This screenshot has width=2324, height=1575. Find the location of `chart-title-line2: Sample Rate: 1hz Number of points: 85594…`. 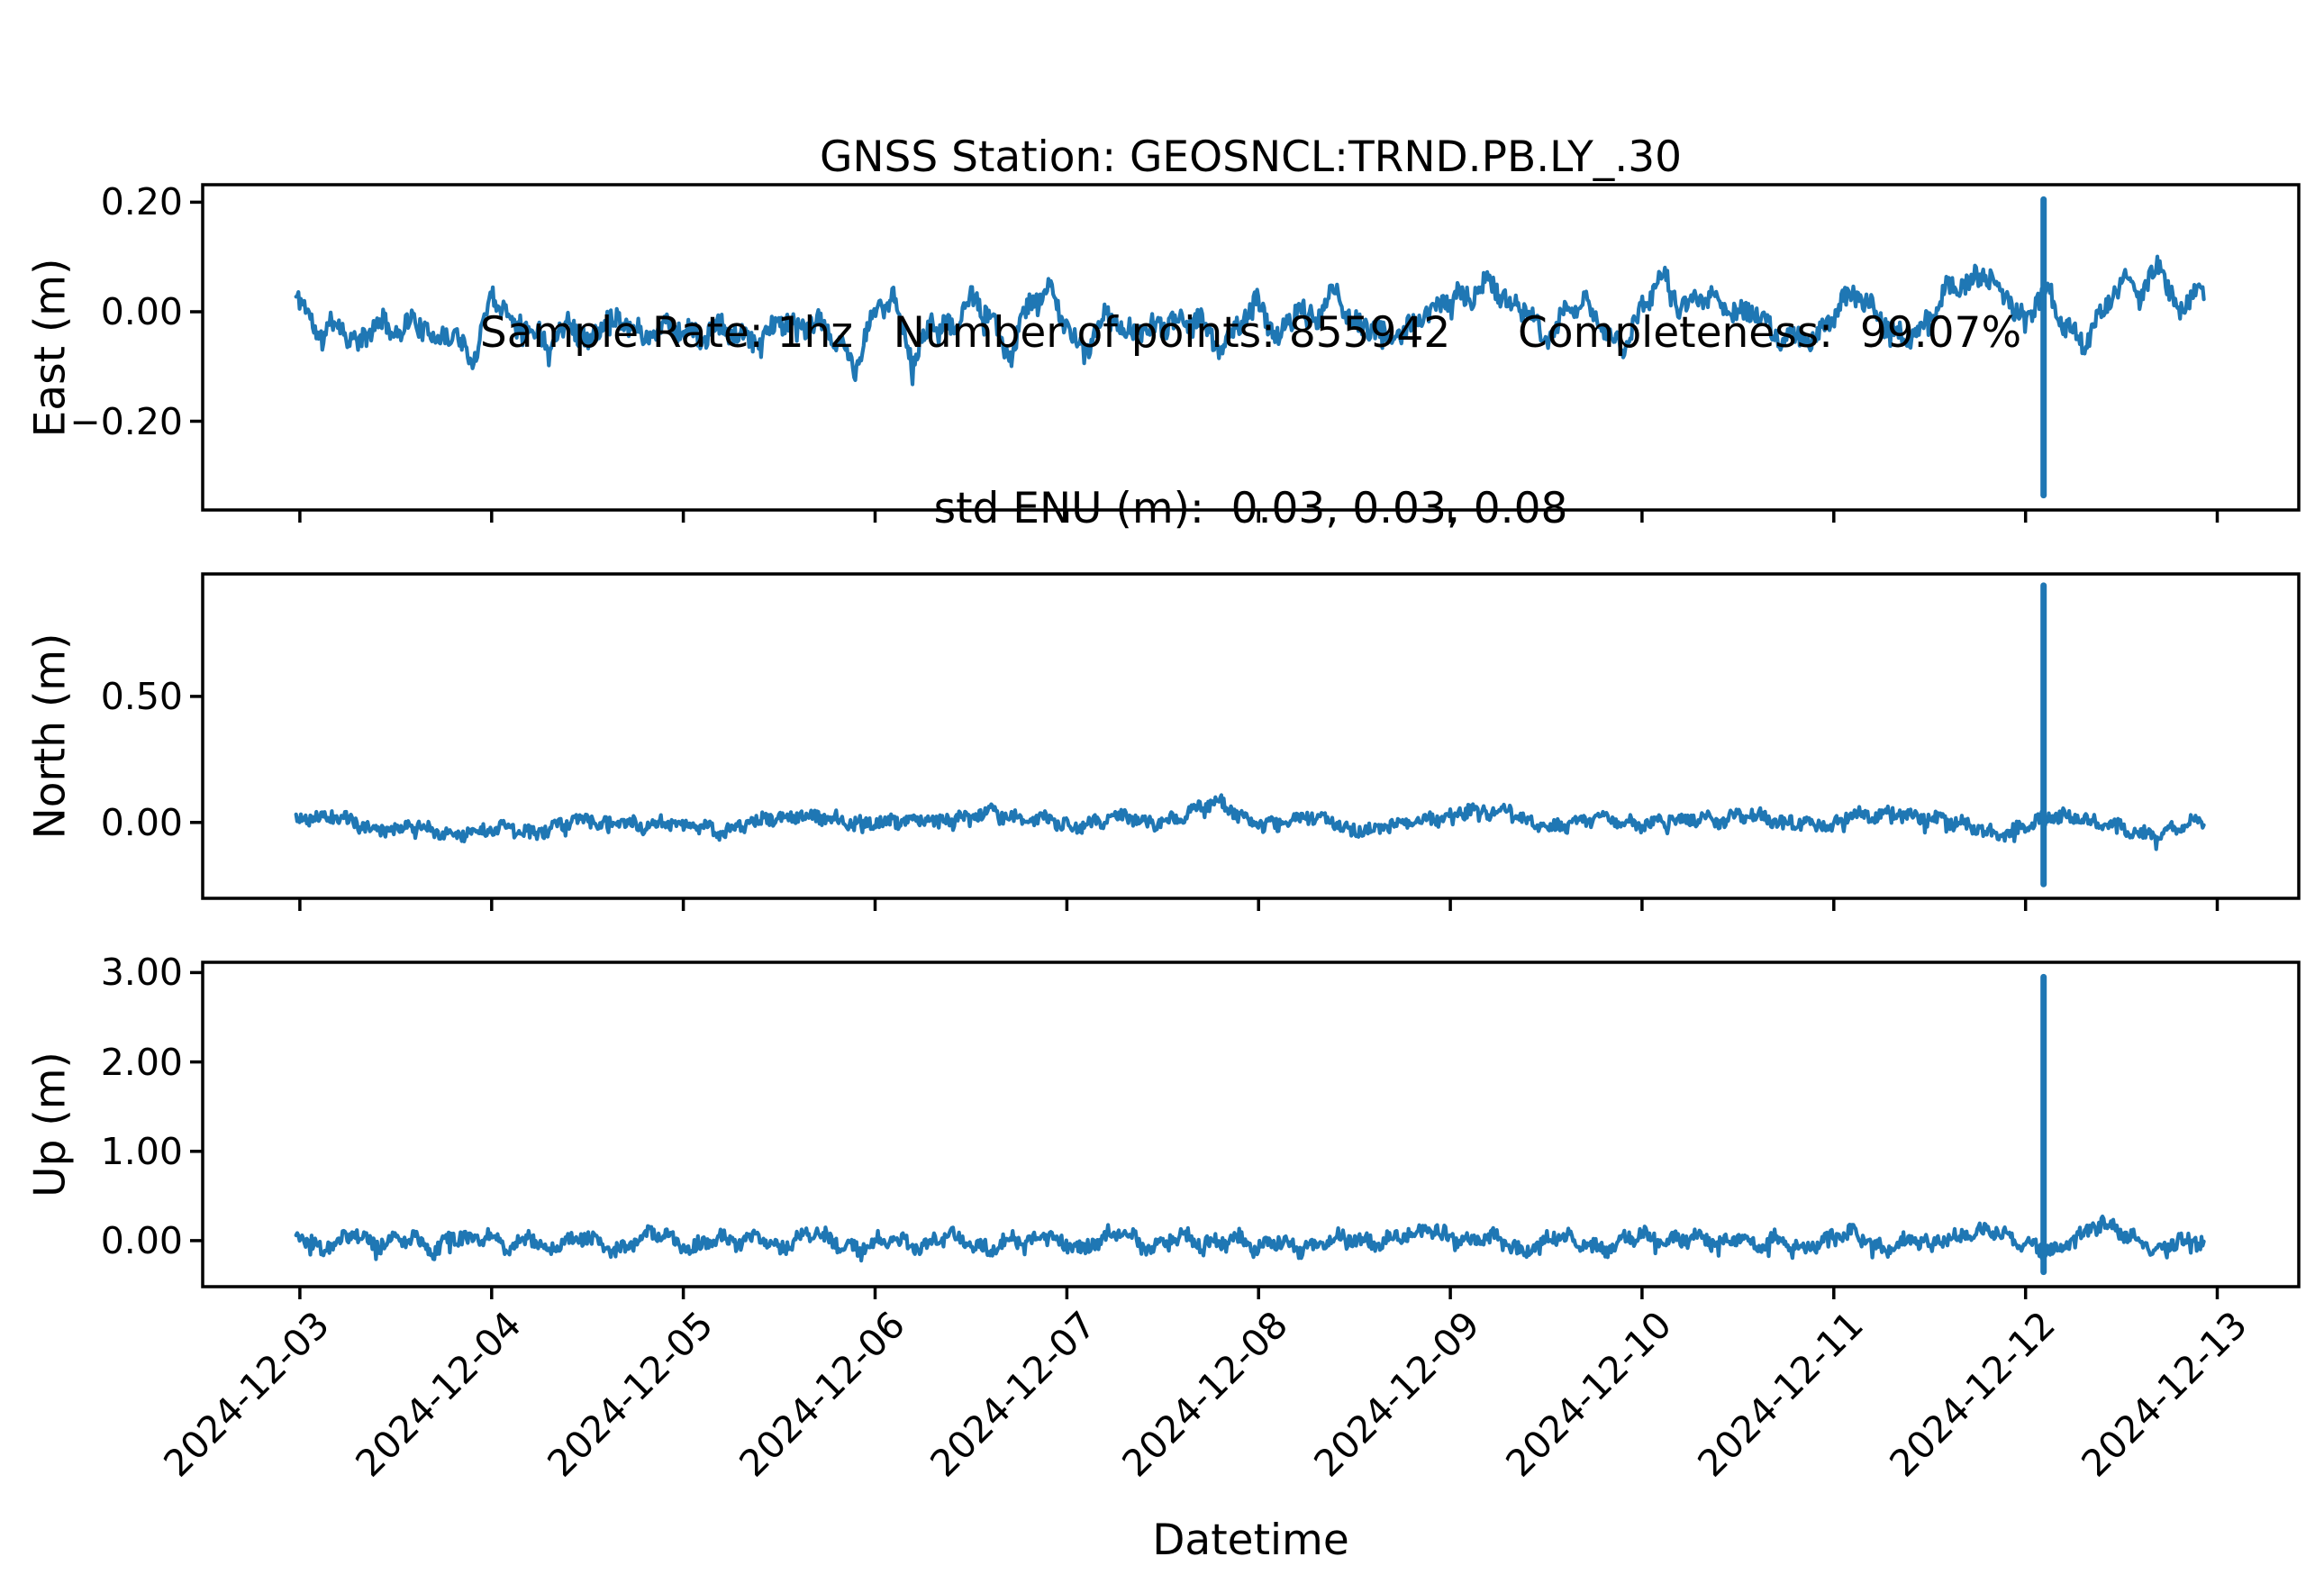

chart-title-line2: Sample Rate: 1hz Number of points: 85594… is located at coordinates (1251, 333).